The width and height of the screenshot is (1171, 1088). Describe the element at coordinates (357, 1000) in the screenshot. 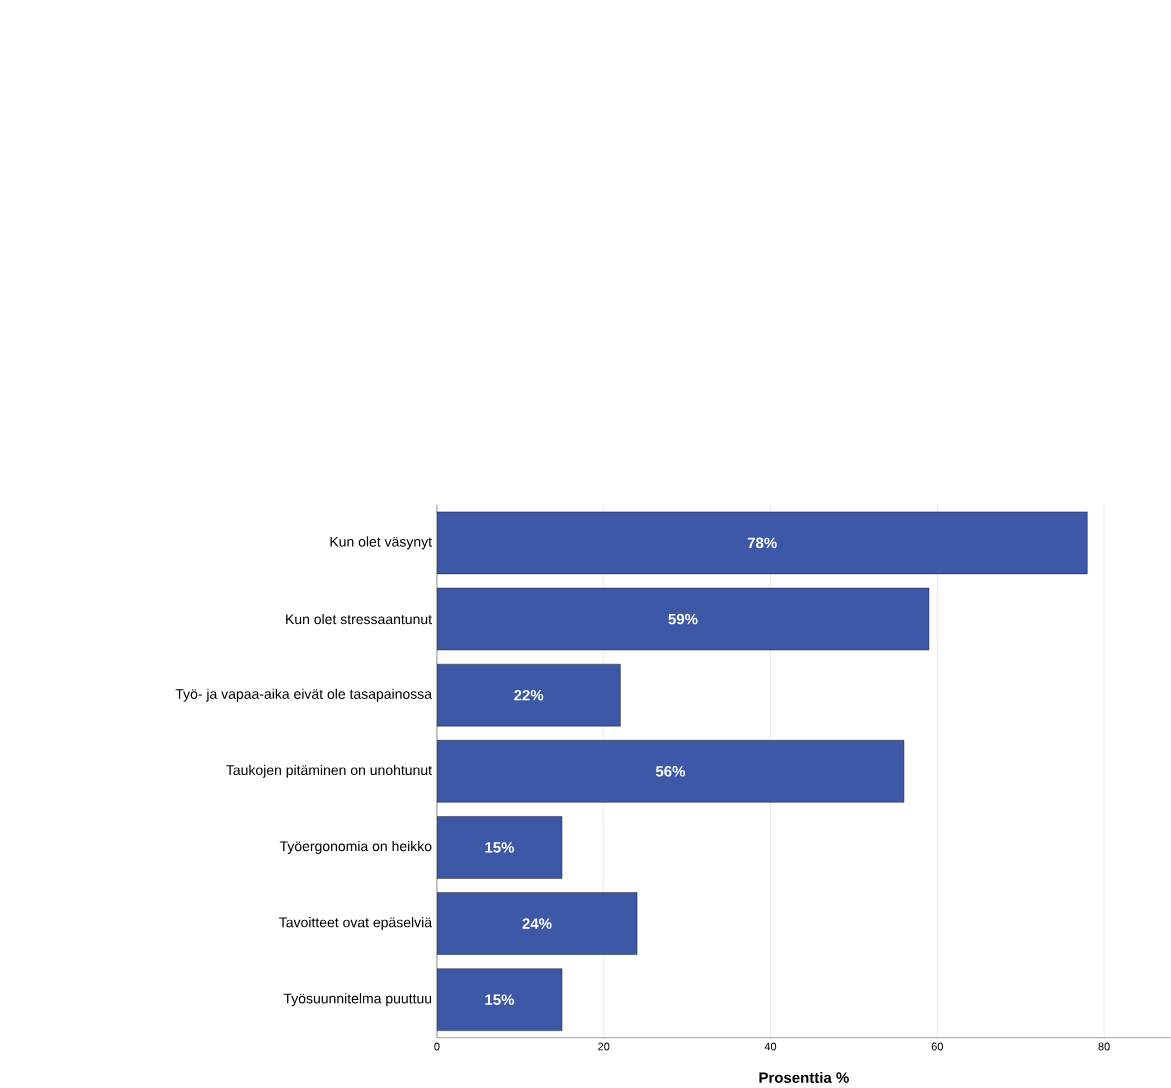

I see `y-tick-label: Työsuunnitelma puuttuu` at that location.